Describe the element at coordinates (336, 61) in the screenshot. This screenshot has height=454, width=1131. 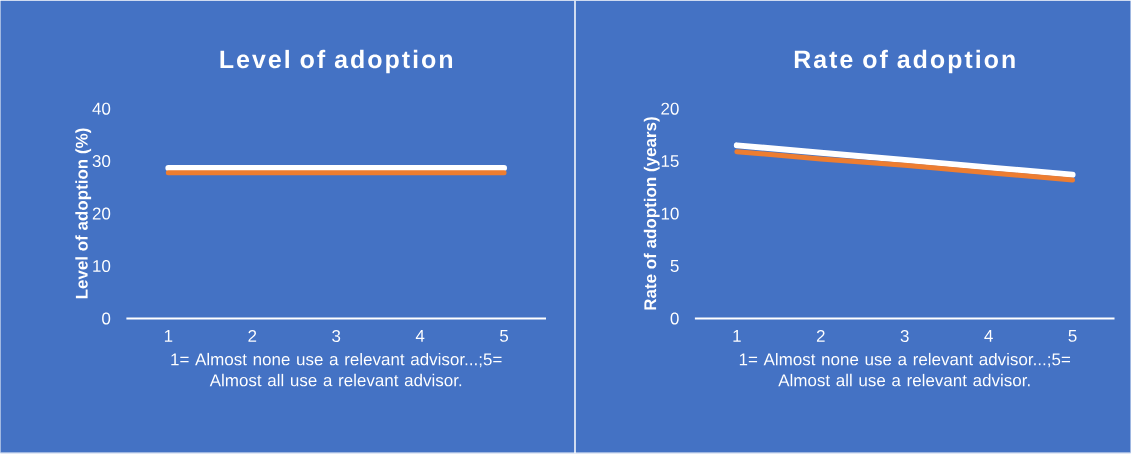
I see `chart-title: Level of adoption` at that location.